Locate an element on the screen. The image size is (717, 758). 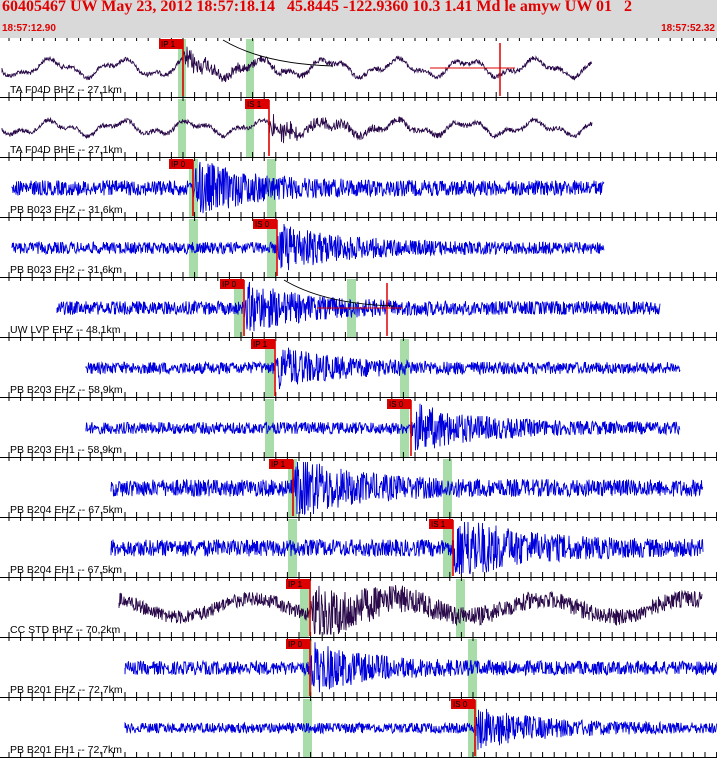
trace-panel: IS 1 TA F04D BHE -- 27,1km is located at coordinates (358, 128).